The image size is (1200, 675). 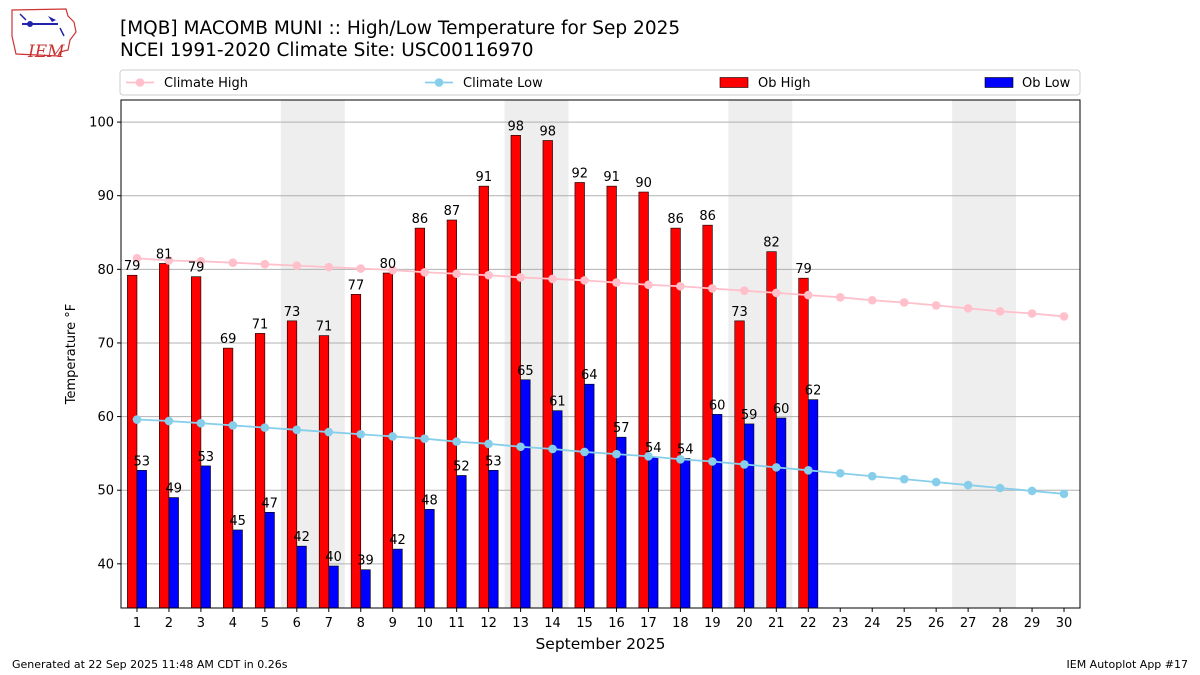 I want to click on ob-high-label: 71, so click(x=324, y=327).